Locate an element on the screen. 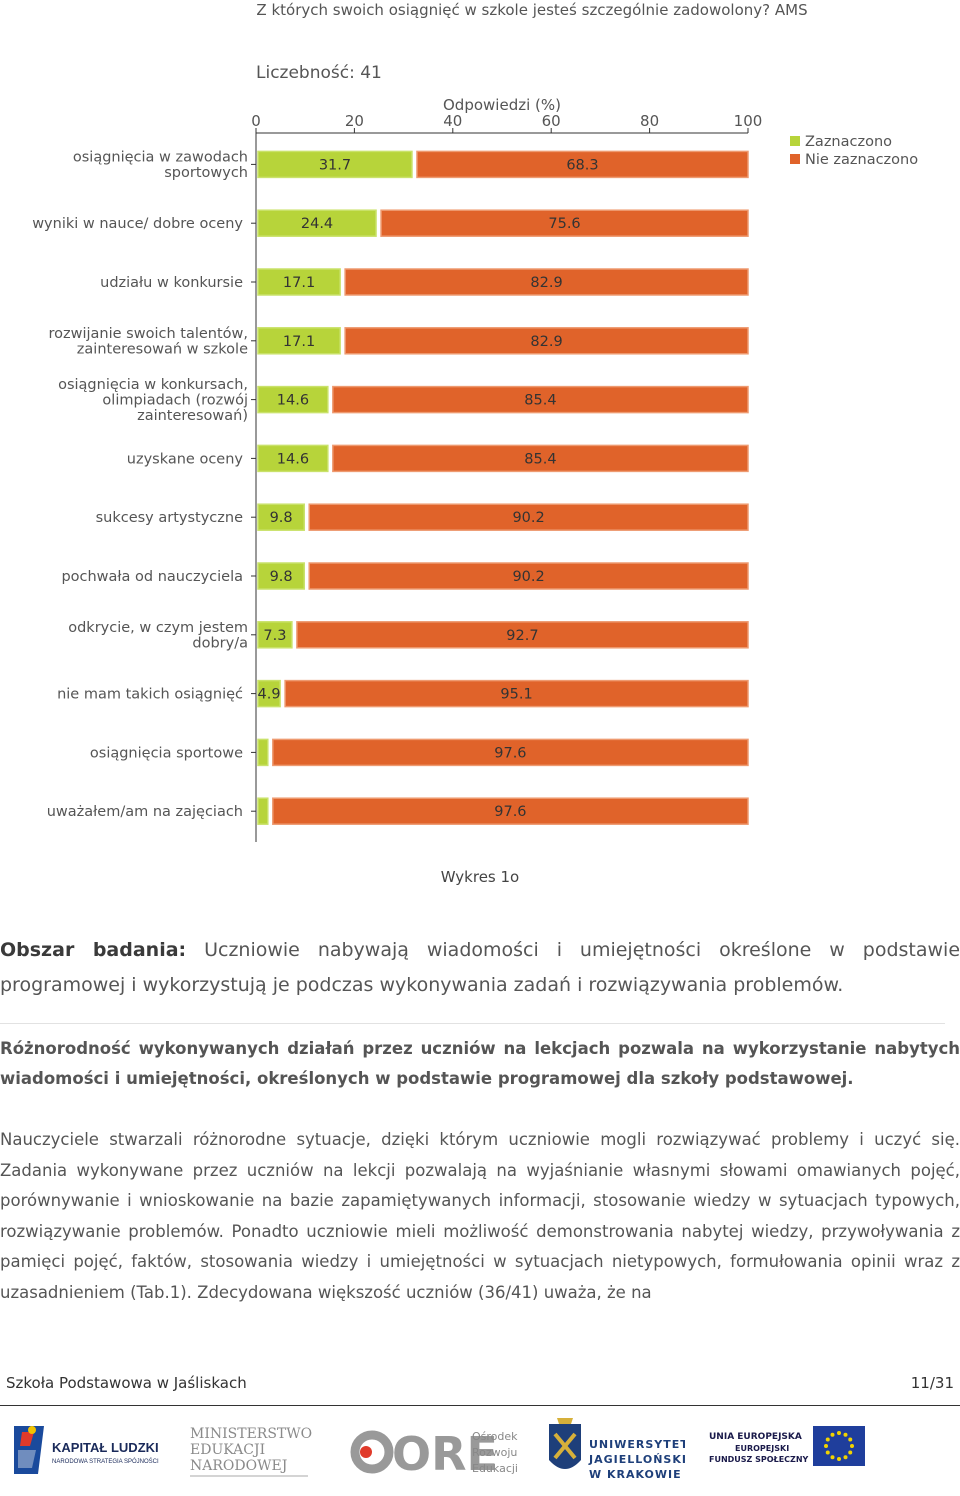 The width and height of the screenshot is (960, 1496). category-label: udziału w konkursie is located at coordinates (171, 283).